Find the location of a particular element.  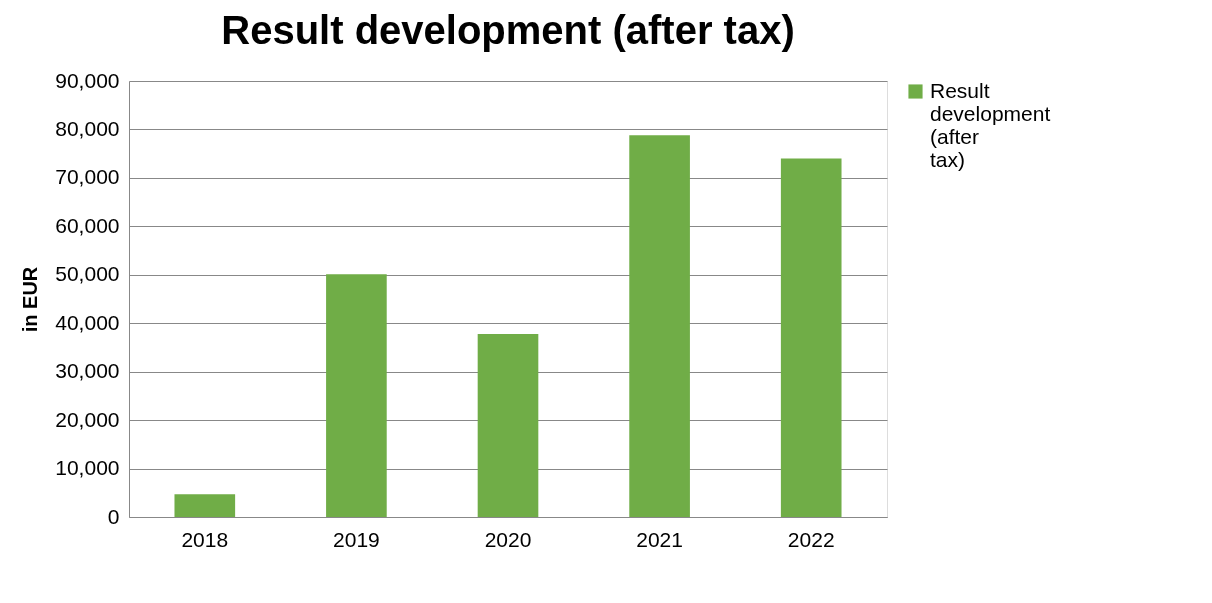

y-tick-label: 0 is located at coordinates (113, 516).